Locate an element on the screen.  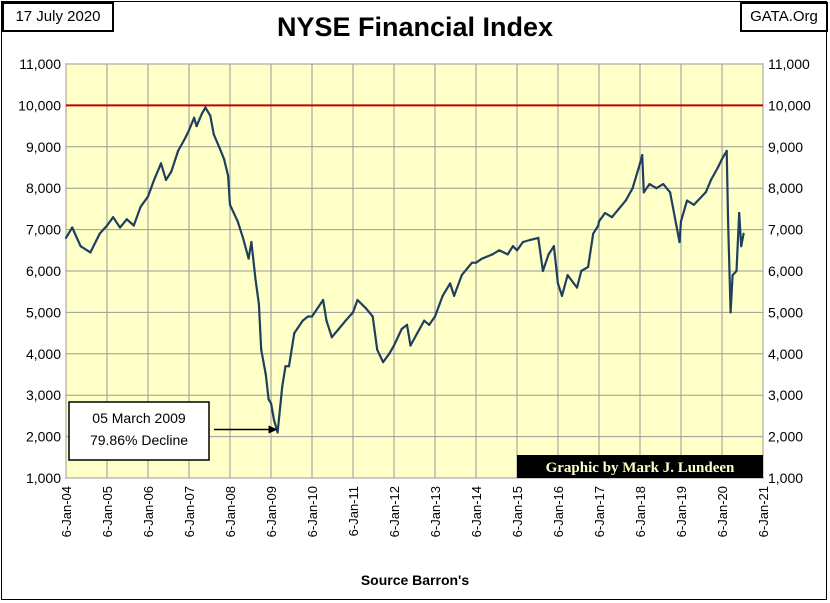
y-tick-label-left: 10,000 is located at coordinates (39, 105).